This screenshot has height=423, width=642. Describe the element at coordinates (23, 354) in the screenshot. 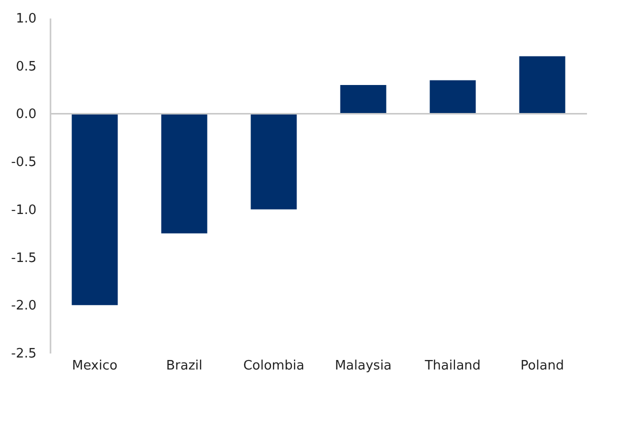

I see `y-tick-label: -2.5` at that location.